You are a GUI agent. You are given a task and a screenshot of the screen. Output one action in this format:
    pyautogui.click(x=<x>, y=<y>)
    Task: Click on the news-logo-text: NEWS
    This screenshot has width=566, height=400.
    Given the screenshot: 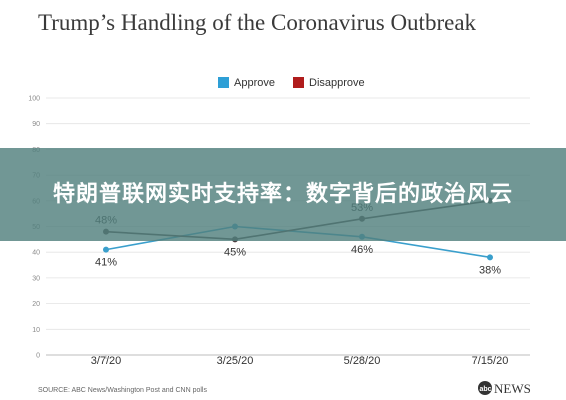 What is the action you would take?
    pyautogui.click(x=512, y=388)
    